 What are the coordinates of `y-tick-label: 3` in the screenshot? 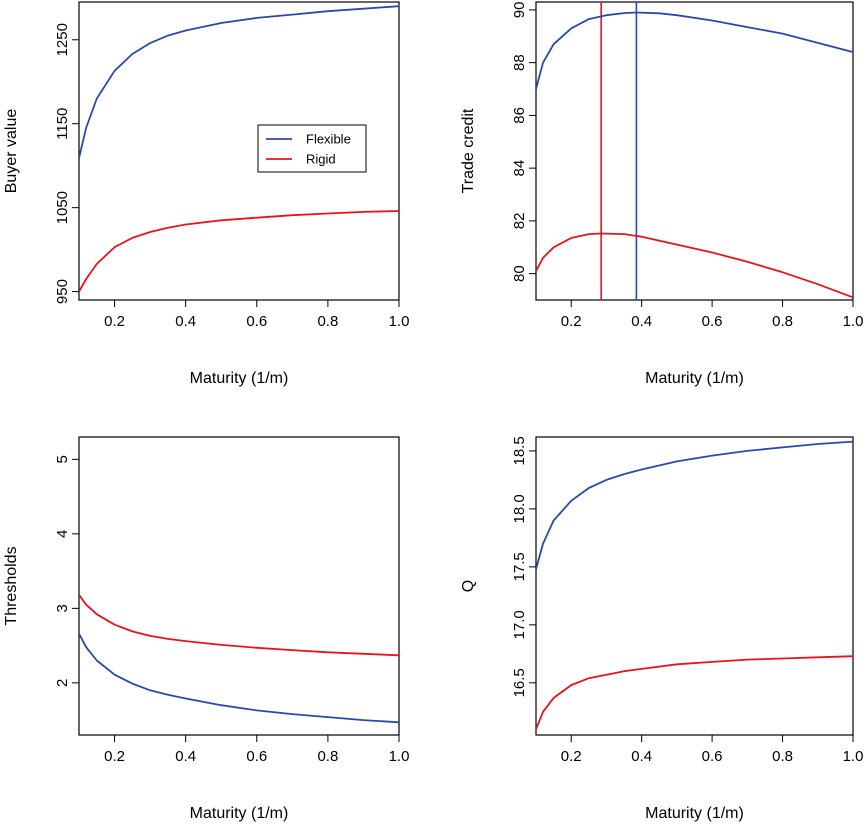 It's located at (62, 608).